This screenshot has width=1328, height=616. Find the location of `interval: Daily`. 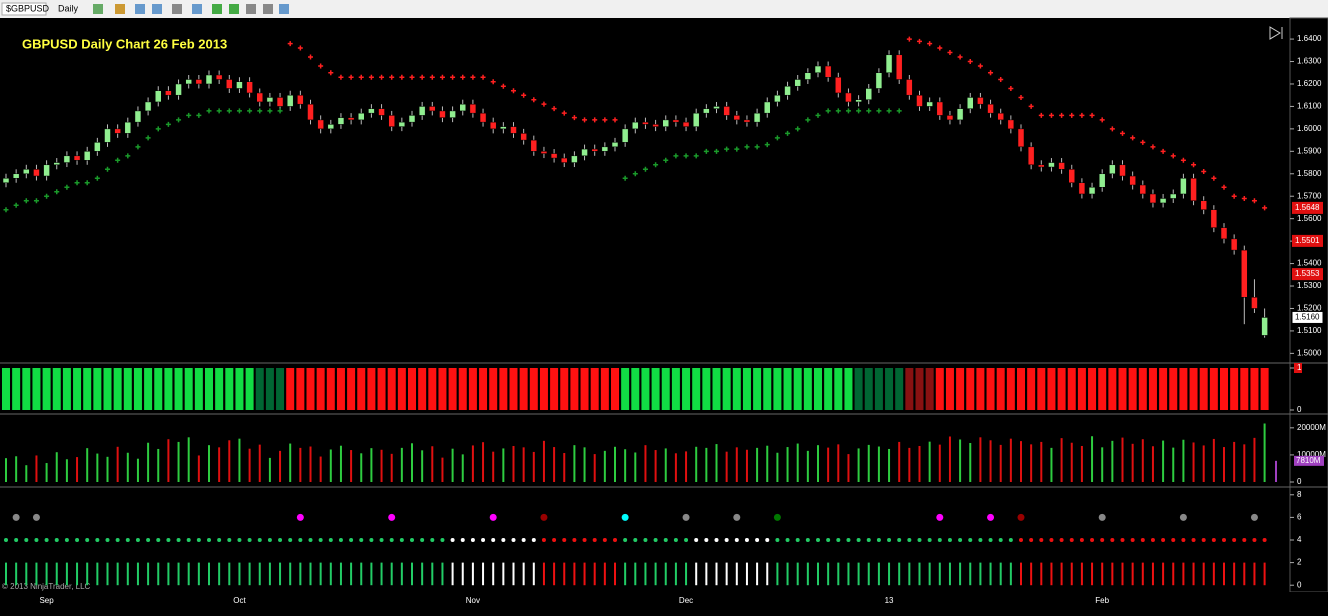

interval: Daily is located at coordinates (68, 8).